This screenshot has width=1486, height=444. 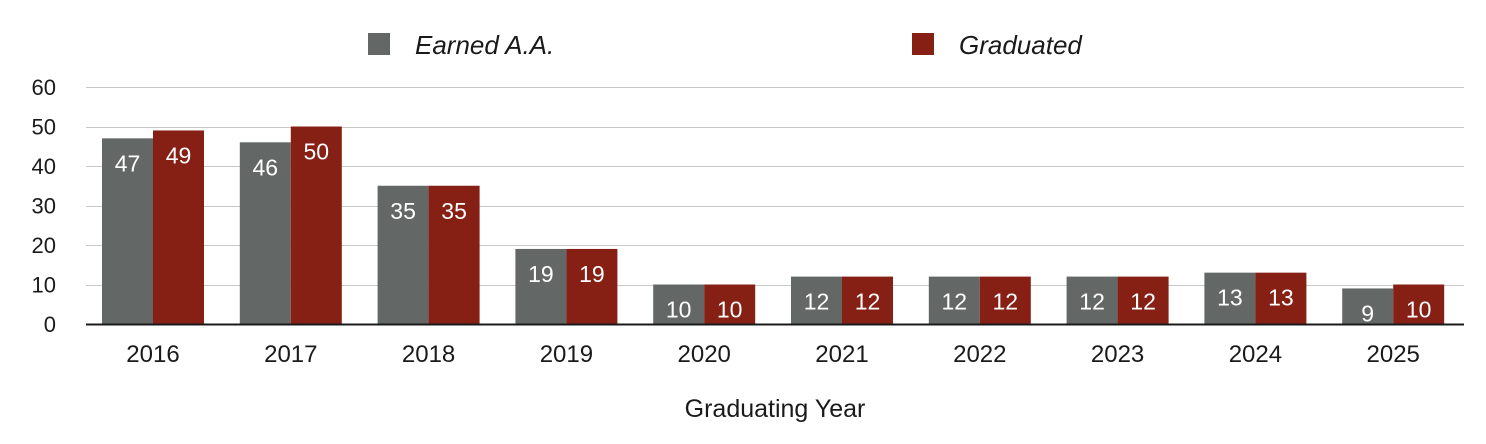 I want to click on data-label-earned-a-a-2018: 35, so click(x=403, y=211).